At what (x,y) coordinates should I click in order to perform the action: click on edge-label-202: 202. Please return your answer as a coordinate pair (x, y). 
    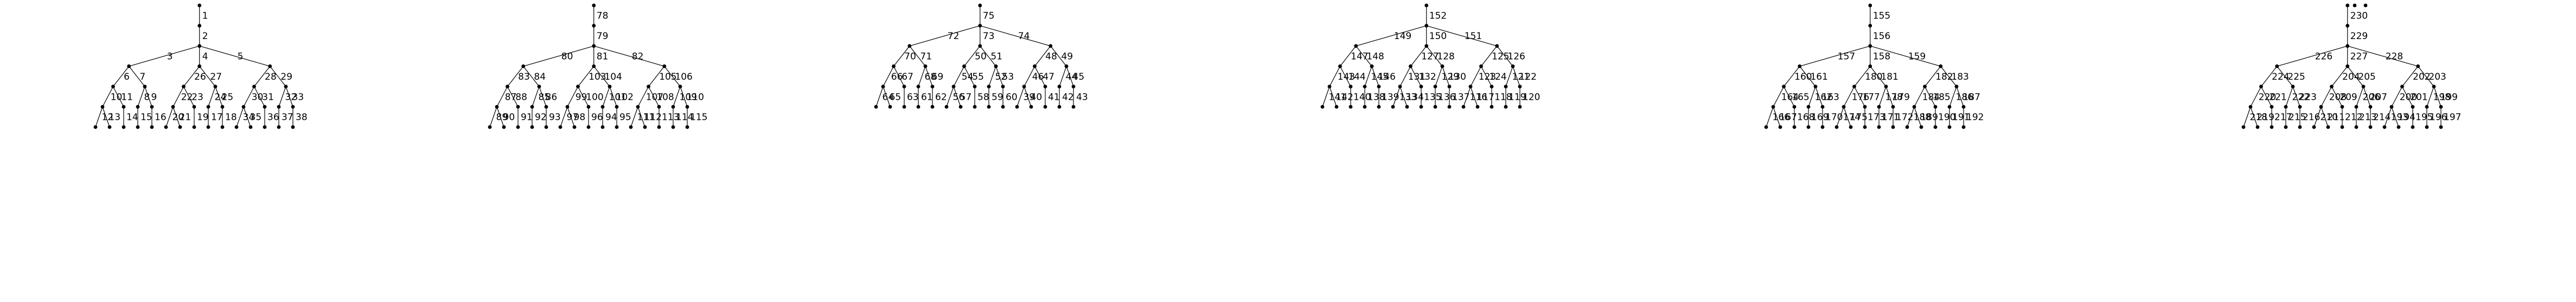
    Looking at the image, I should click on (2421, 77).